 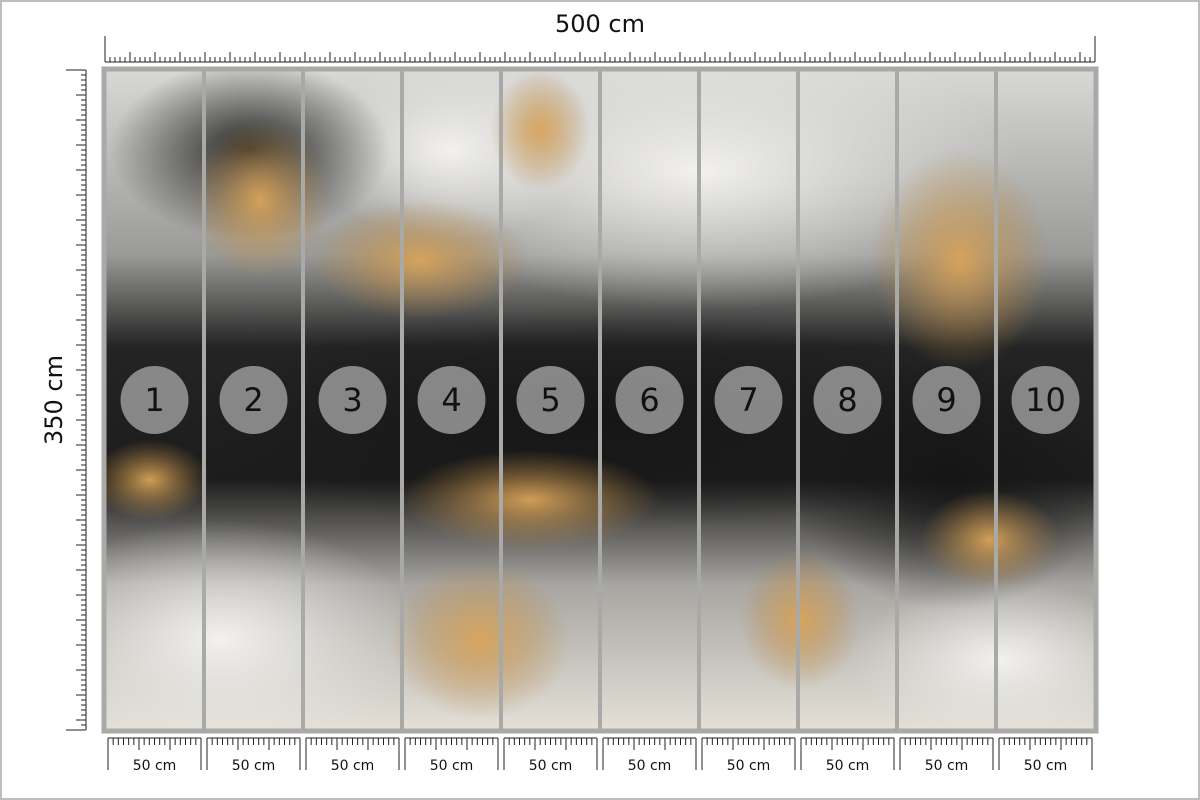 I want to click on panel-number: 8, so click(x=847, y=400).